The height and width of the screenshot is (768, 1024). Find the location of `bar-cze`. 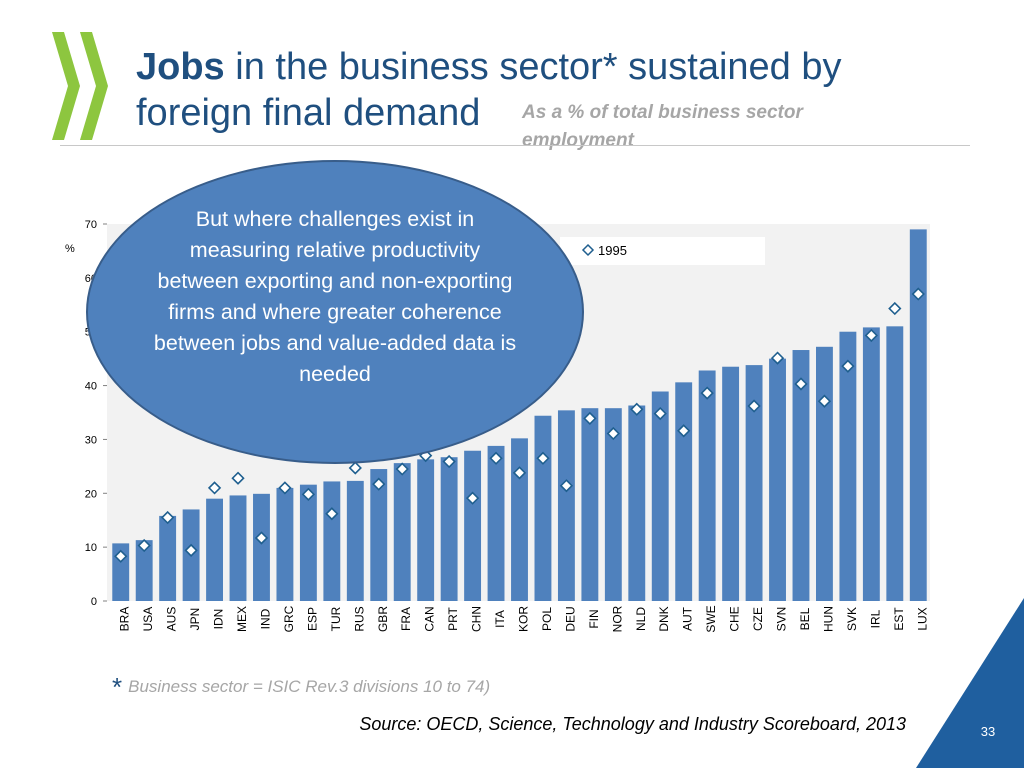

bar-cze is located at coordinates (754, 483).